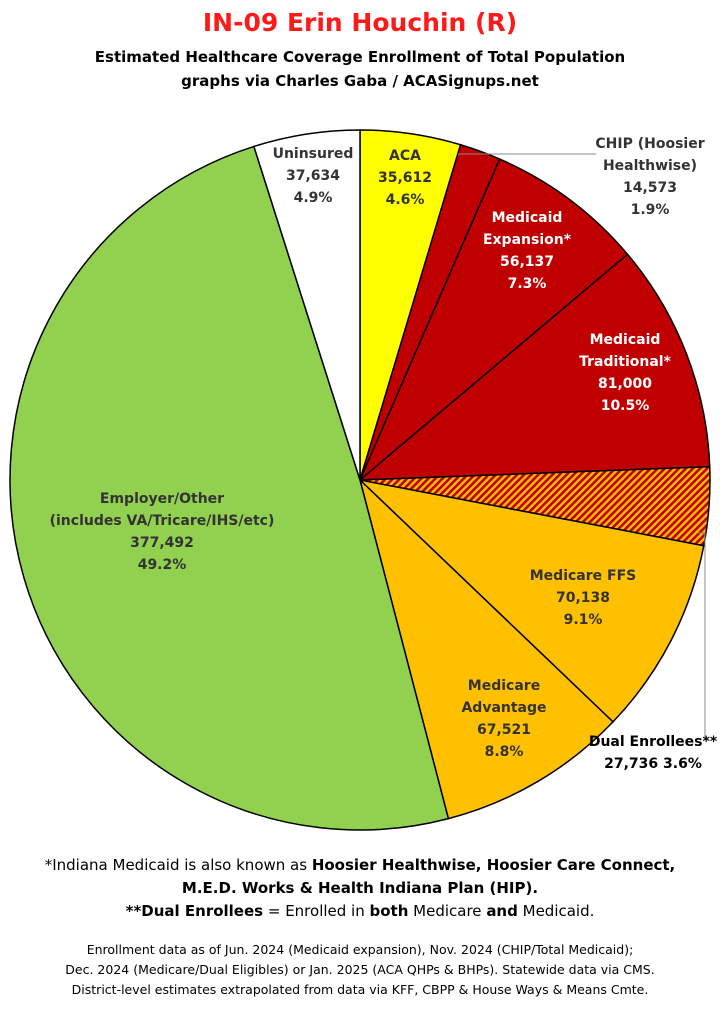  What do you see at coordinates (313, 176) in the screenshot?
I see `label-uninsured: Uninsured 37,634 4.9%` at bounding box center [313, 176].